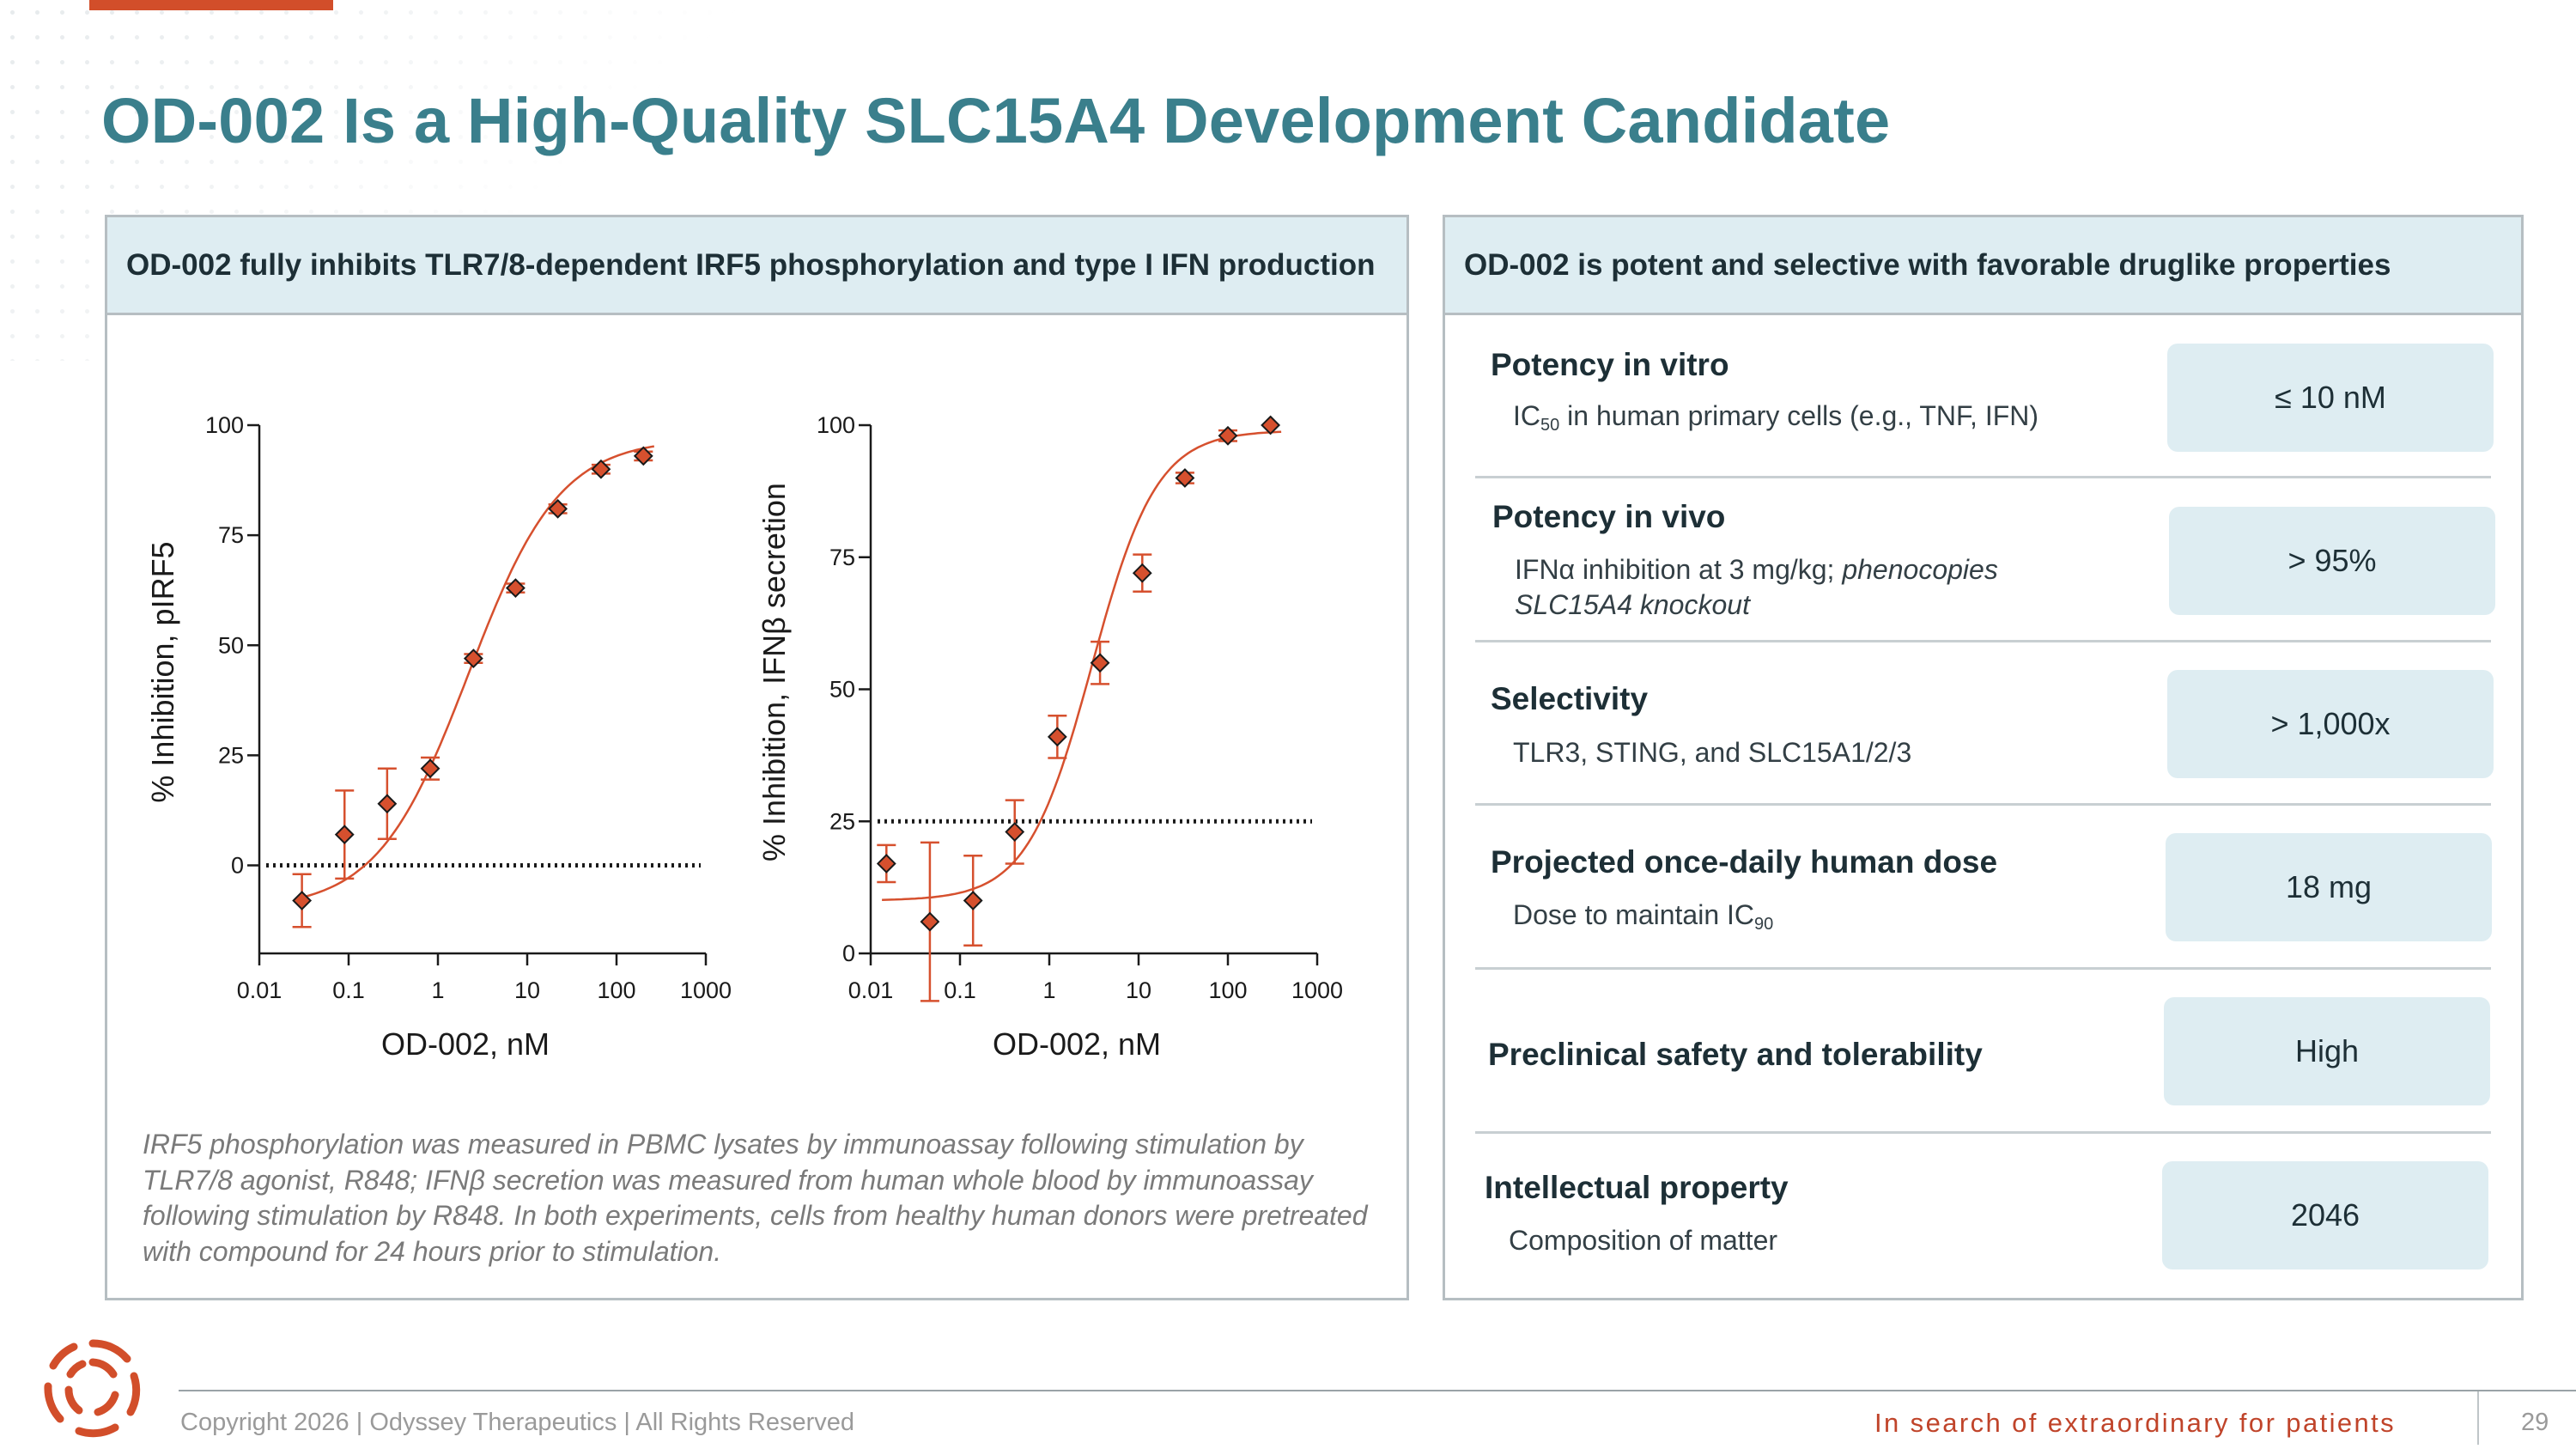 Image resolution: width=2576 pixels, height=1449 pixels. I want to click on row-selectivity-sub: TLR3, STING, and SLC15A1/2/3, so click(1712, 752).